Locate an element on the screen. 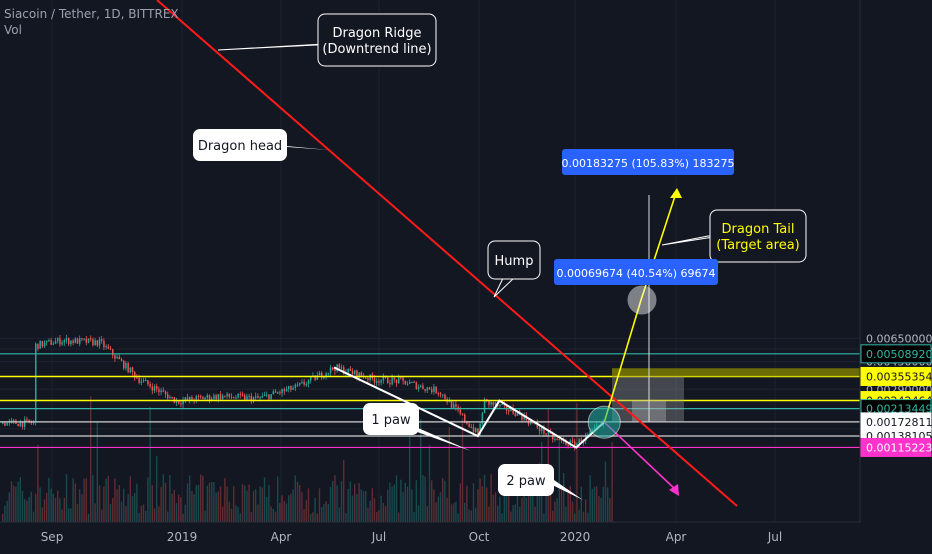 This screenshot has height=554, width=932. volume-label: Vol is located at coordinates (13, 30).